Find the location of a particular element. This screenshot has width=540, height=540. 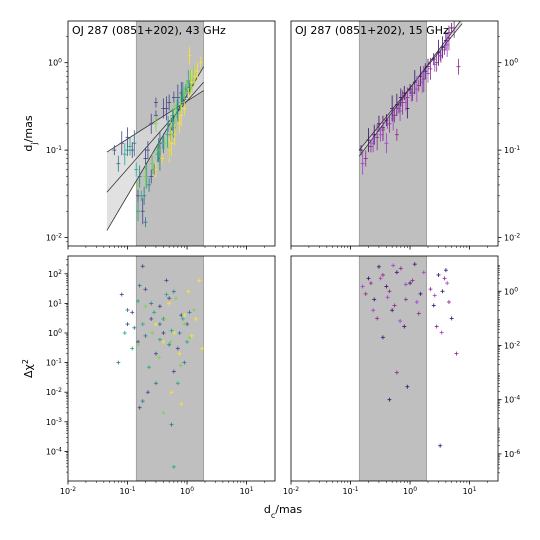

x-axis-label: dc/mas is located at coordinates (283, 511).